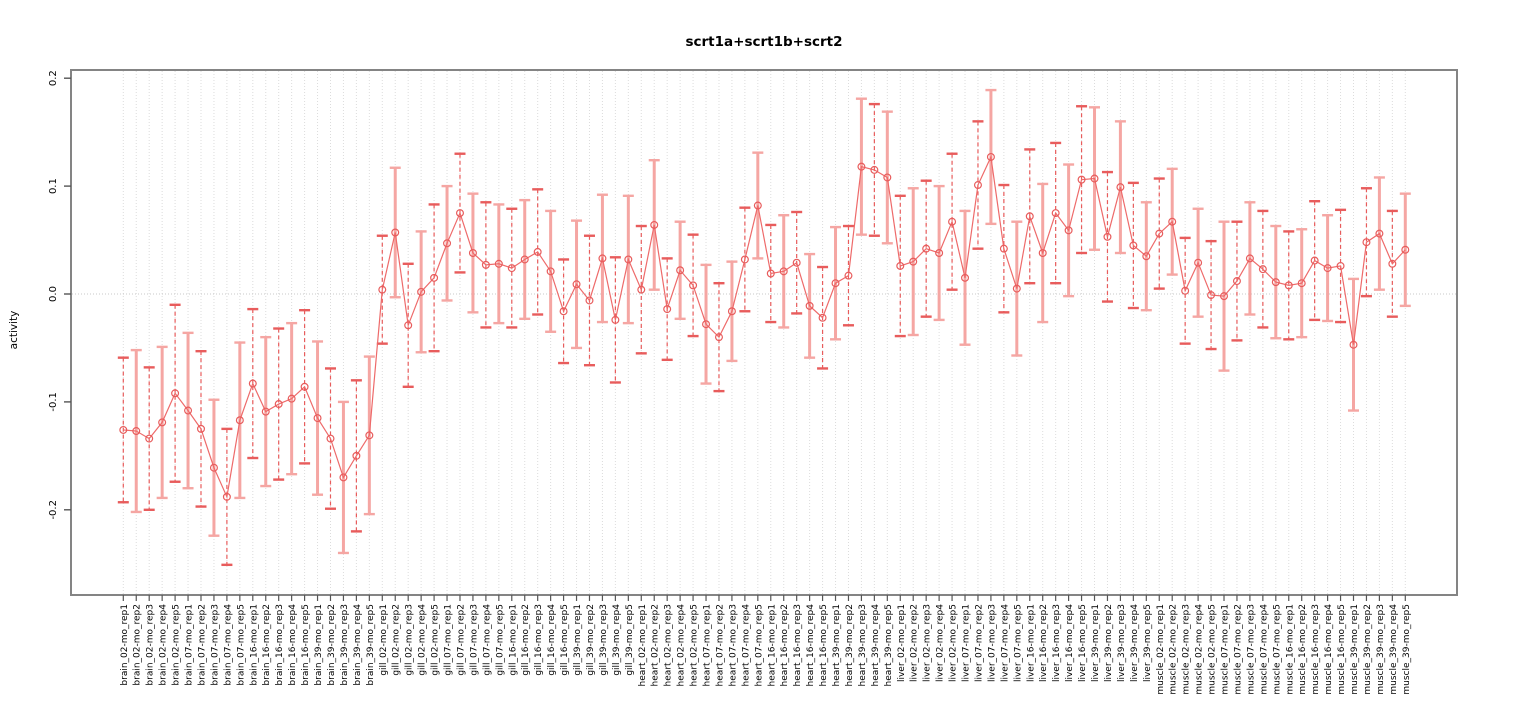  I want to click on x-tick-label: heart_39-mo_rep4, so click(876, 645).